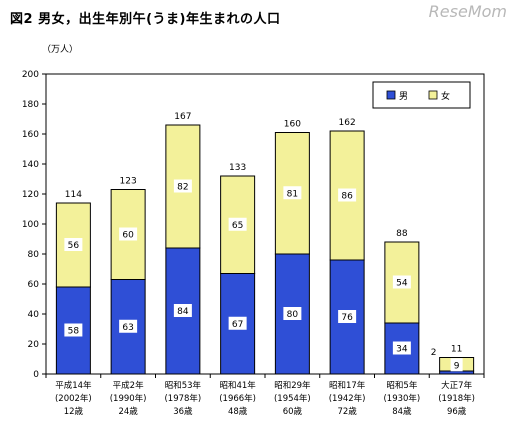  Describe the element at coordinates (401, 398) in the screenshot. I see `x-tick-label: (1930年)` at that location.